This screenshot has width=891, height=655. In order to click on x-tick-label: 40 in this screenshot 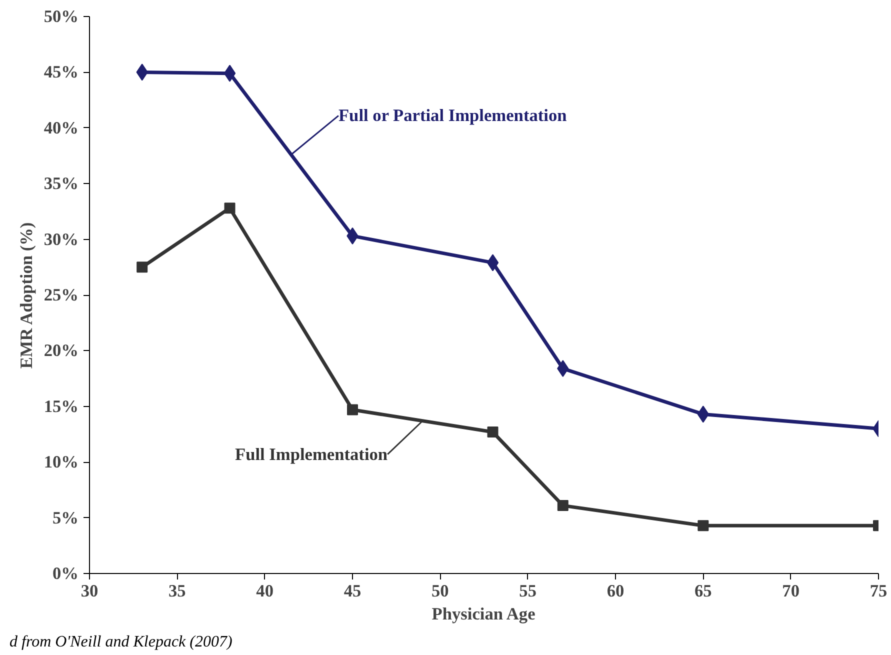, I will do `click(265, 591)`.